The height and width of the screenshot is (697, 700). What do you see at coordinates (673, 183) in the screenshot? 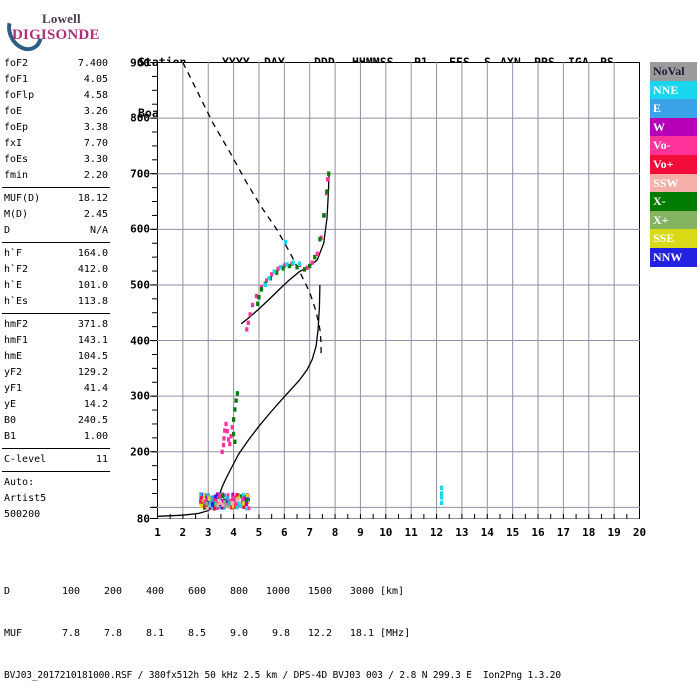
I see `legend-item-ssw: SSW` at bounding box center [673, 183].